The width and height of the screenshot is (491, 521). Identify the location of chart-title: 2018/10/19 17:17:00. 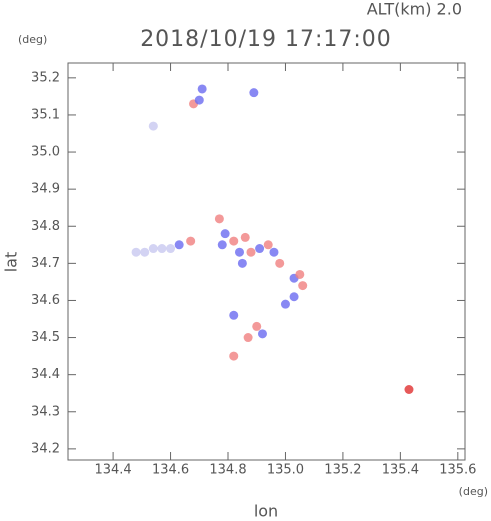
(266, 39).